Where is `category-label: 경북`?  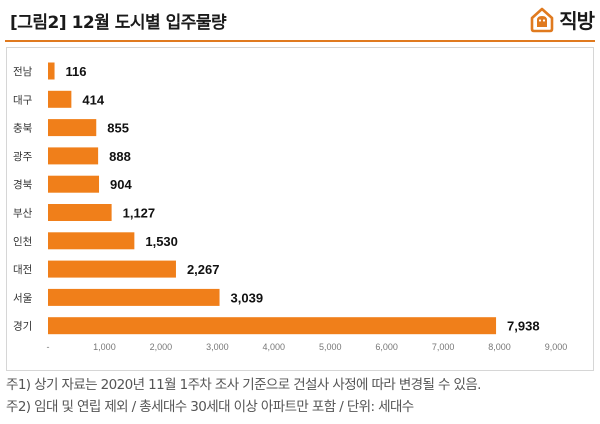
category-label: 경북 is located at coordinates (23, 184).